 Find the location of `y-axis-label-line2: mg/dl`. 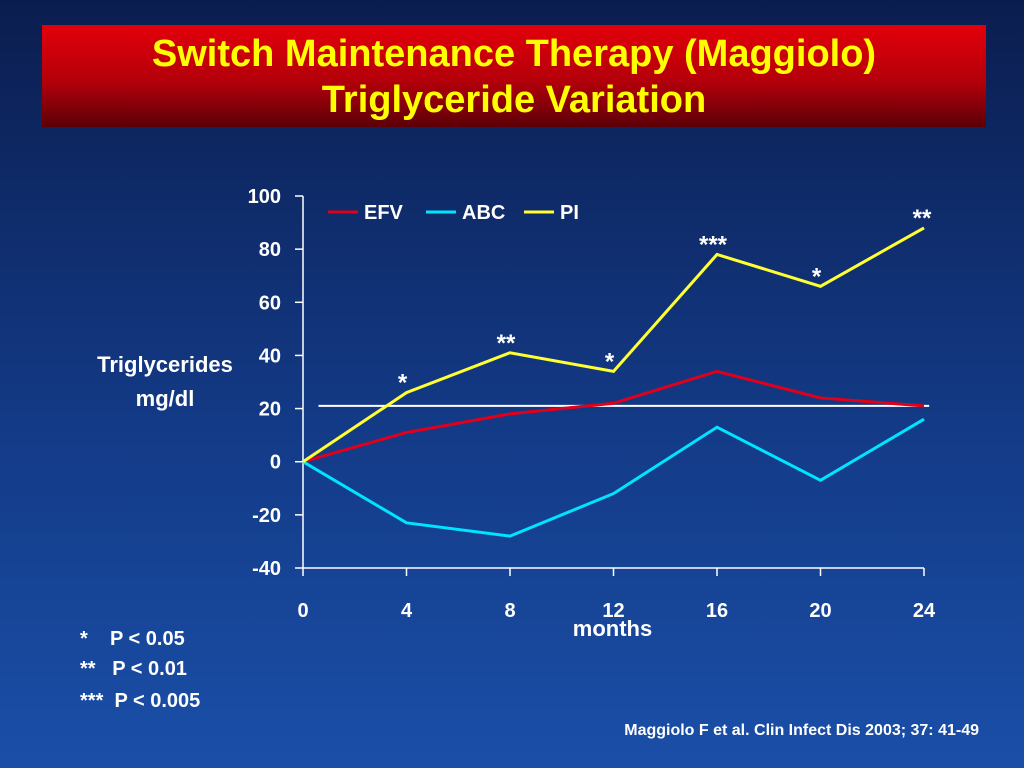

y-axis-label-line2: mg/dl is located at coordinates (165, 398).